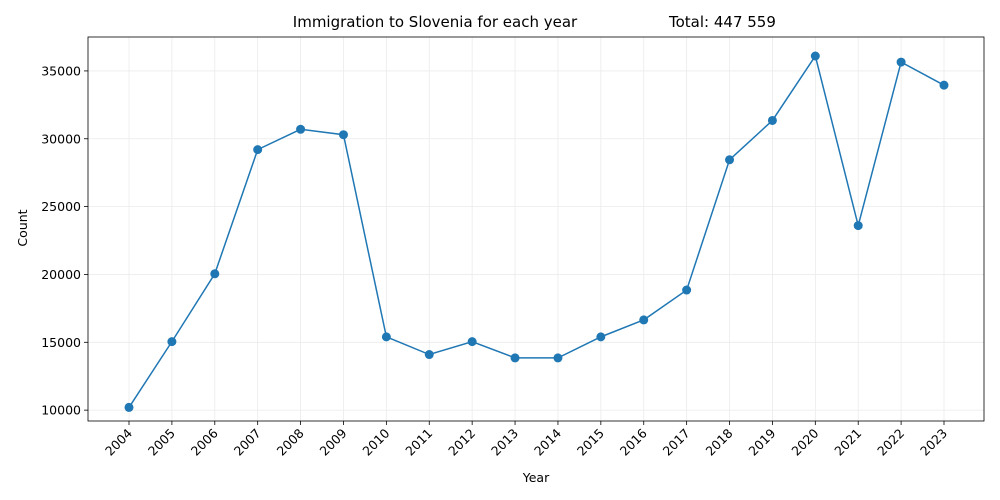 The width and height of the screenshot is (1000, 500). I want to click on y-axis-label: Count, so click(22, 227).